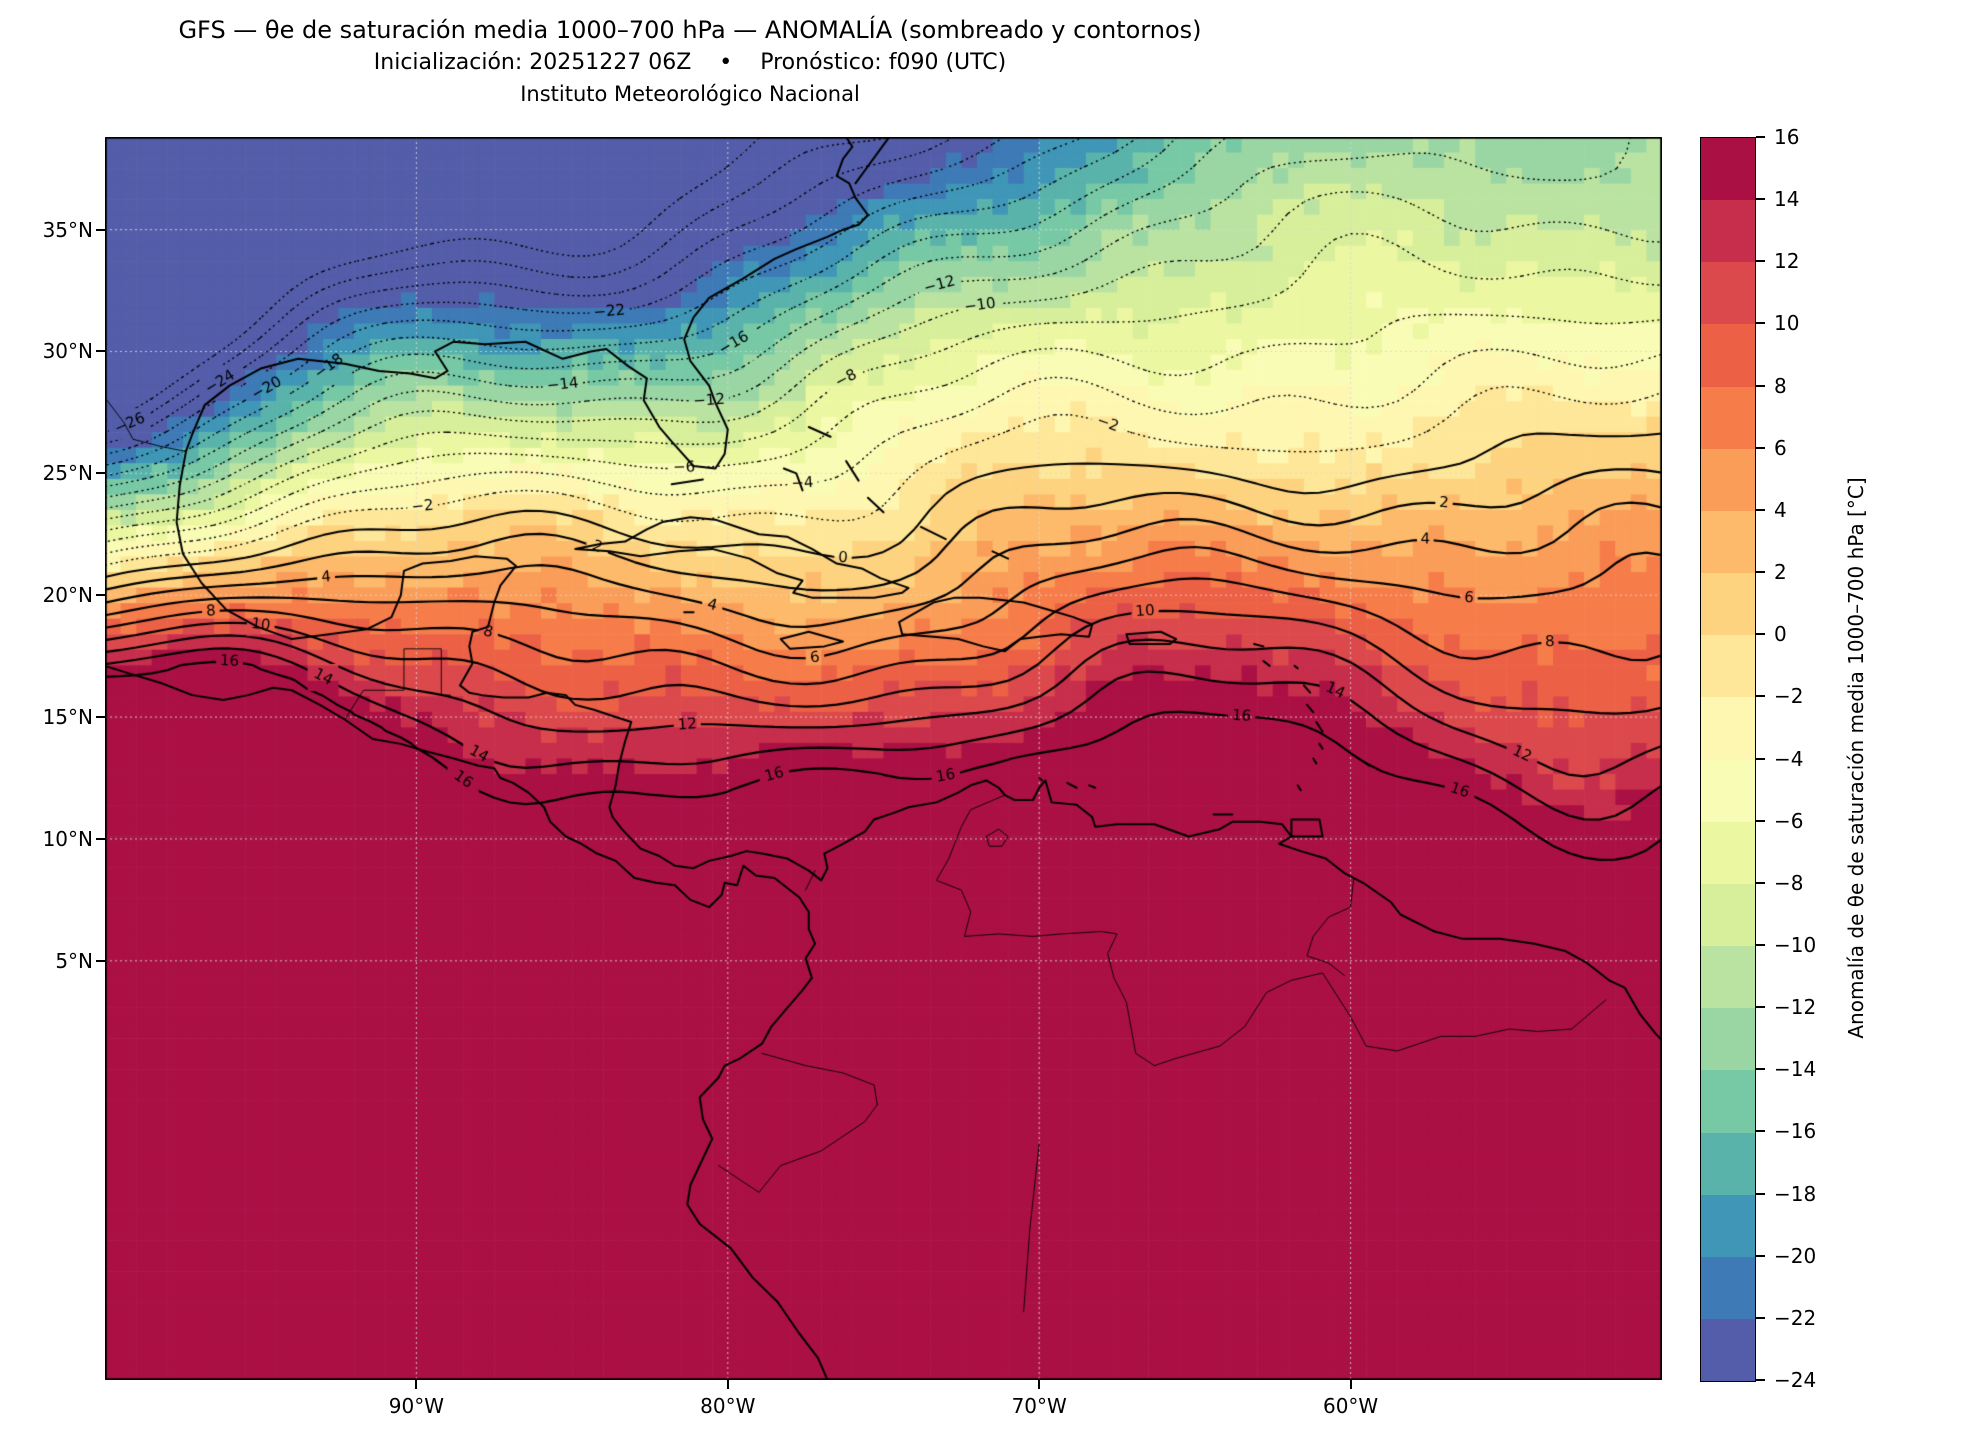 This screenshot has height=1440, width=1980. Describe the element at coordinates (1780, 385) in the screenshot. I see `colorbar-tick-label: 8` at that location.